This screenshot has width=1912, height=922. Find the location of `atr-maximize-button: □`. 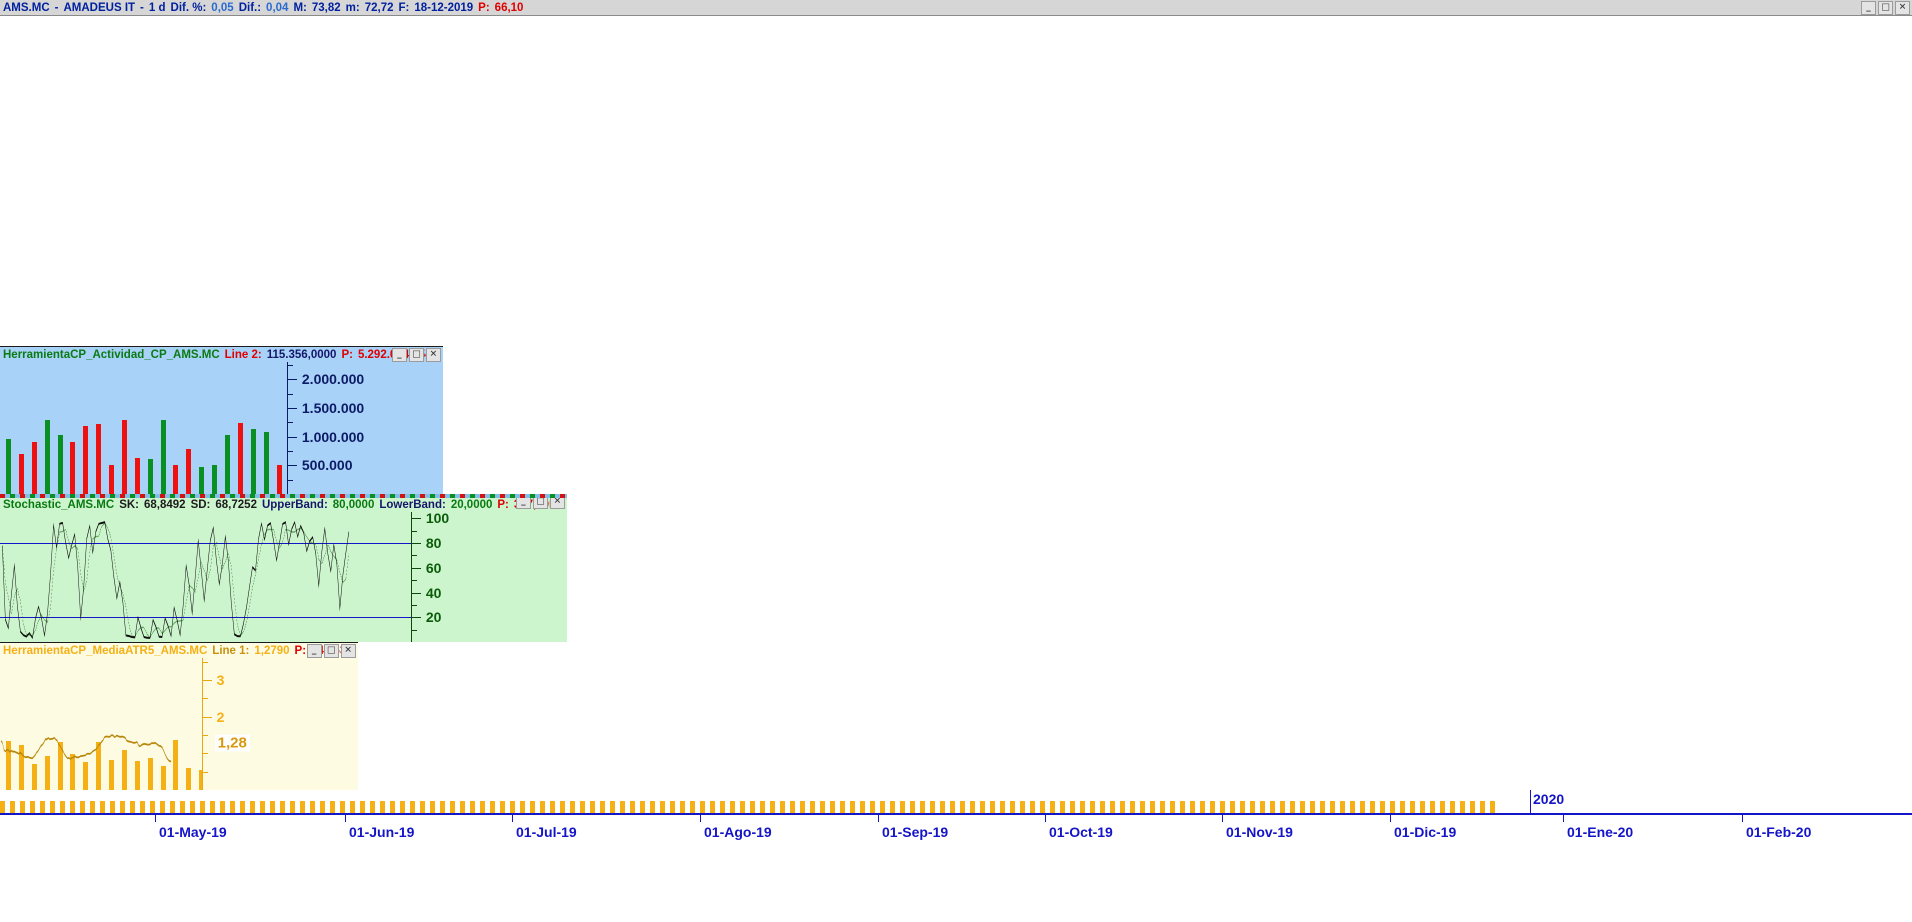

atr-maximize-button: □ is located at coordinates (331, 651).